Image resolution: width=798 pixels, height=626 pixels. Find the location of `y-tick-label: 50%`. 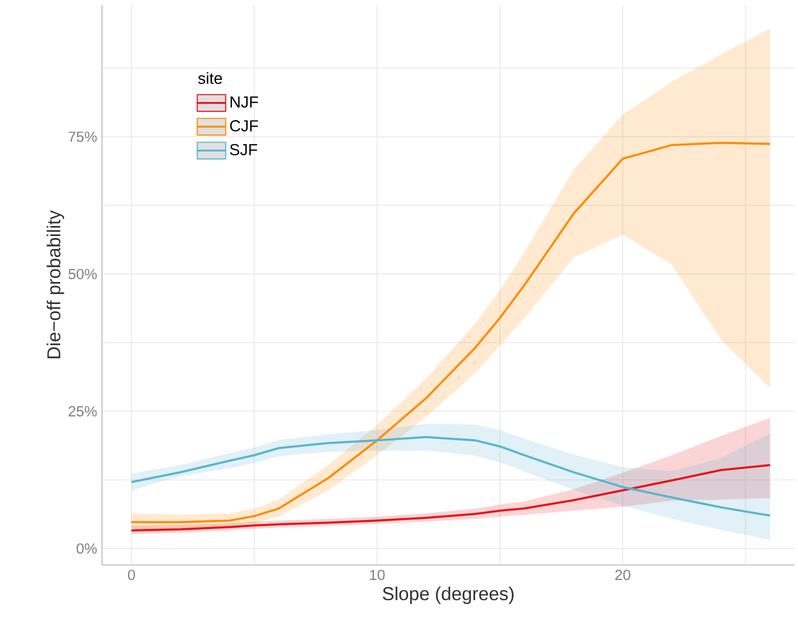

y-tick-label: 50% is located at coordinates (82, 274).